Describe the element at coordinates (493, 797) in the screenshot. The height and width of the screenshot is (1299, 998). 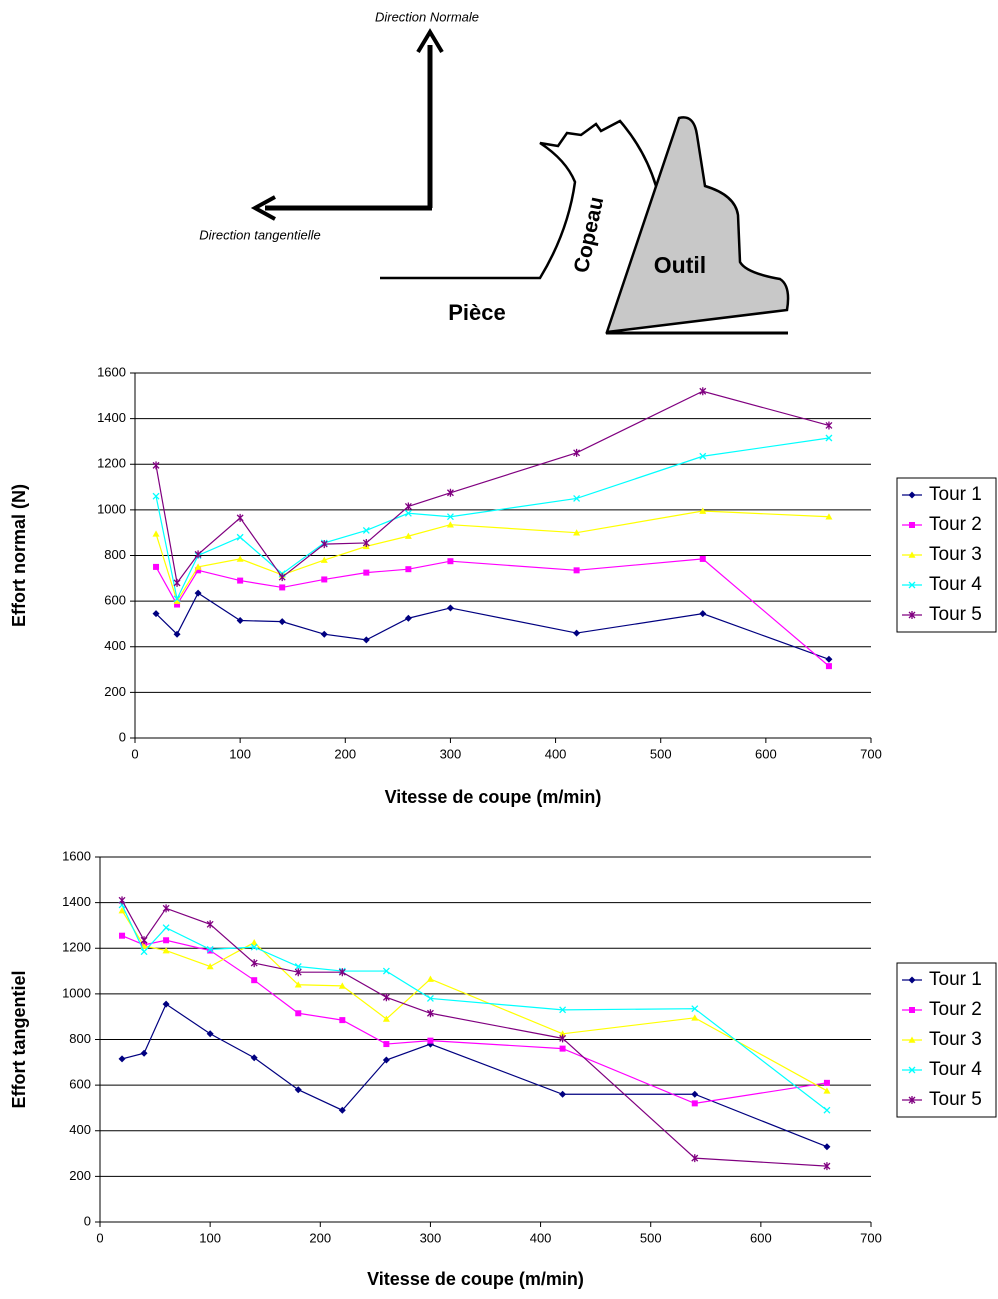
I see `x-axis-title: Vitesse de coupe (m/min)` at that location.